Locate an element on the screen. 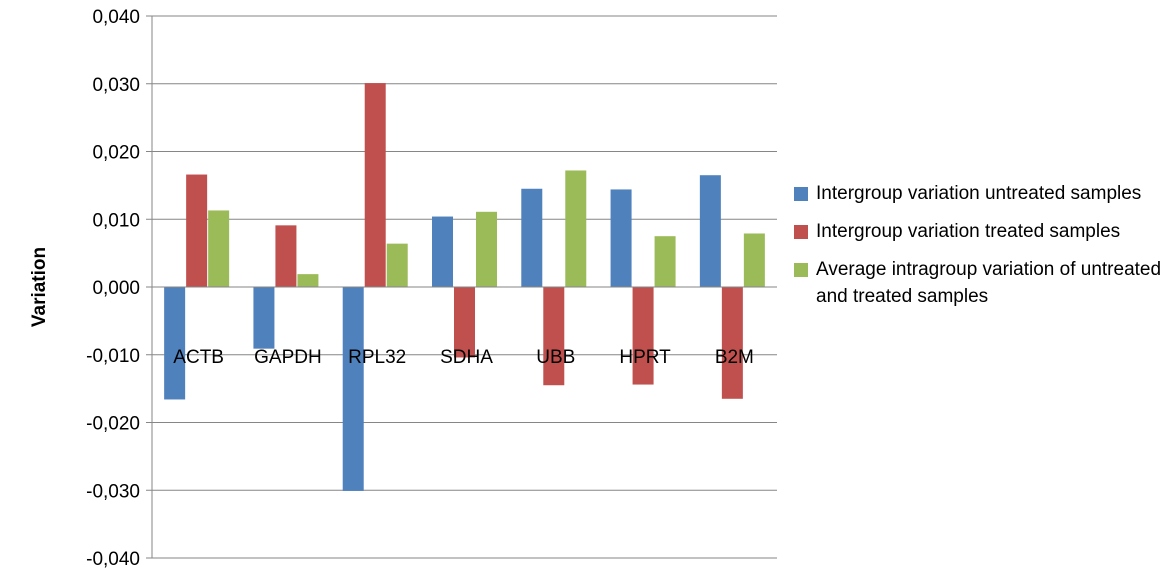 The image size is (1170, 573). y-tick-label: 0,010 is located at coordinates (116, 220).